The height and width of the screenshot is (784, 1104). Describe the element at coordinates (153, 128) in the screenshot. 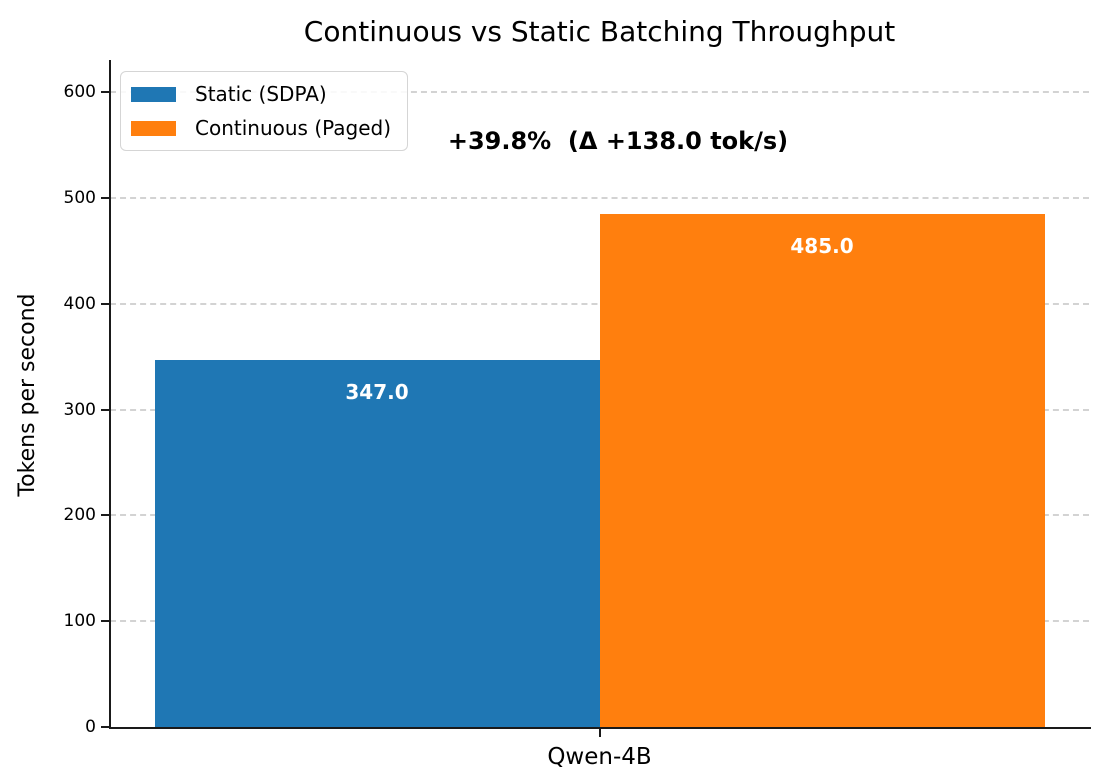

I see `legend-swatch-continuous-paged` at that location.